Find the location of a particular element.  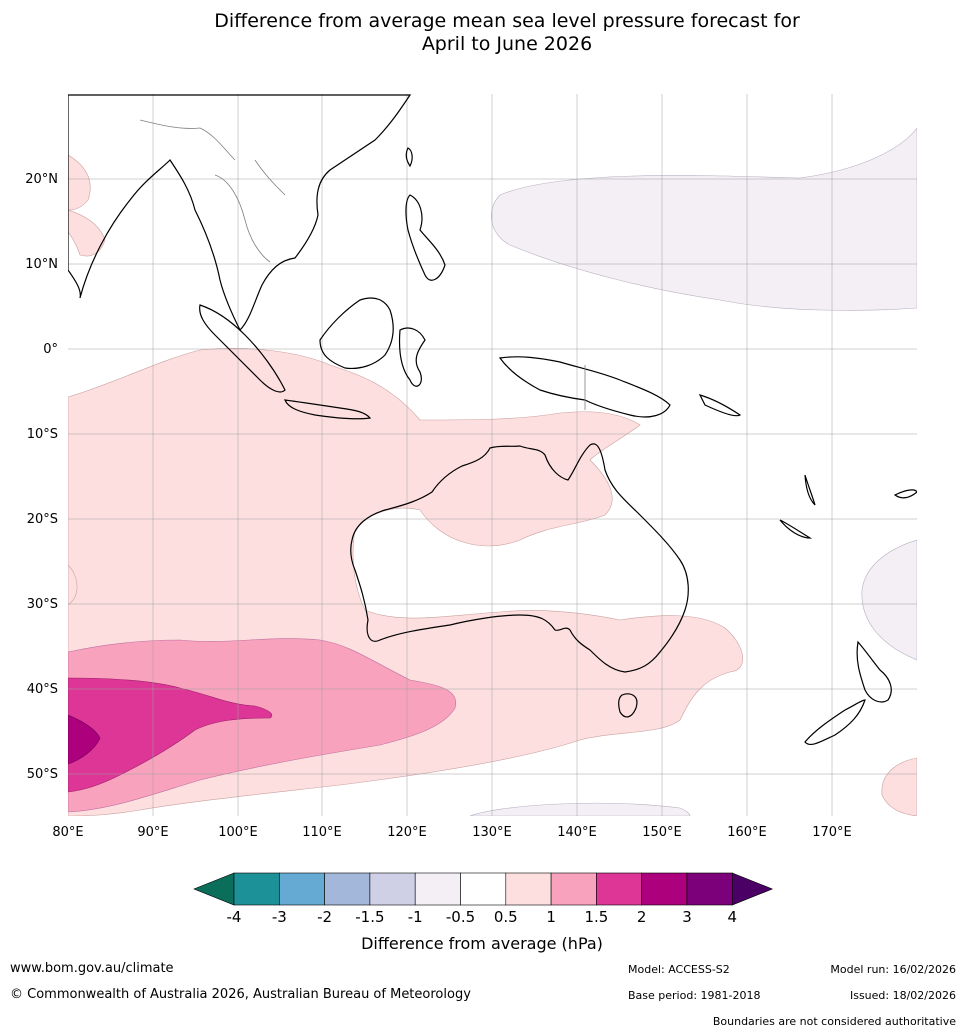

lat-label: 0° is located at coordinates (50, 349).